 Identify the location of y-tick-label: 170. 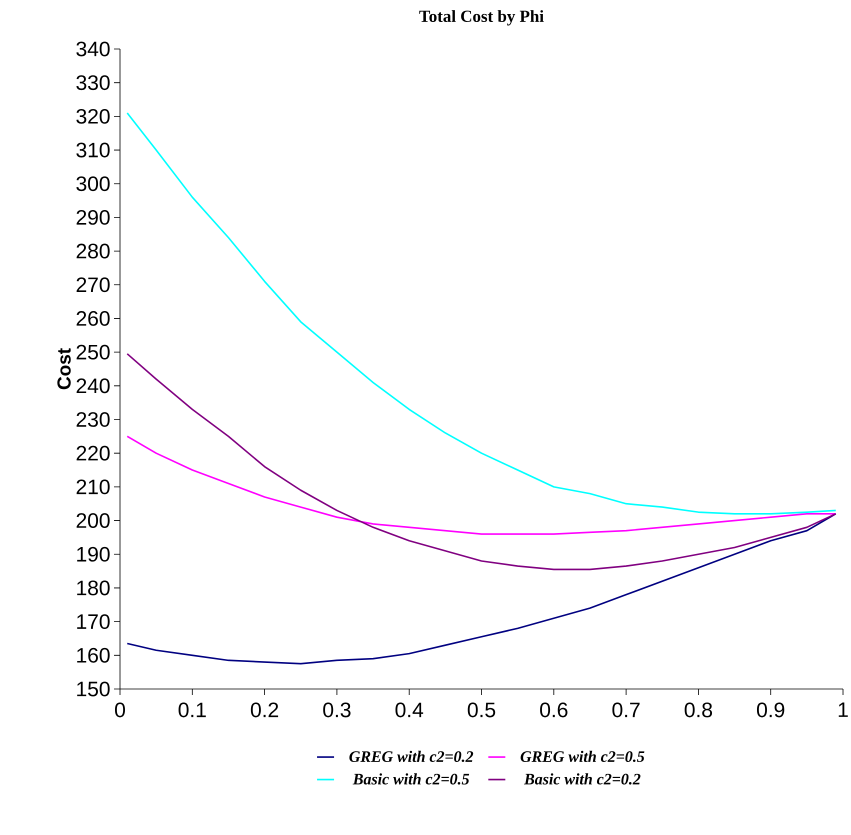
(93, 622).